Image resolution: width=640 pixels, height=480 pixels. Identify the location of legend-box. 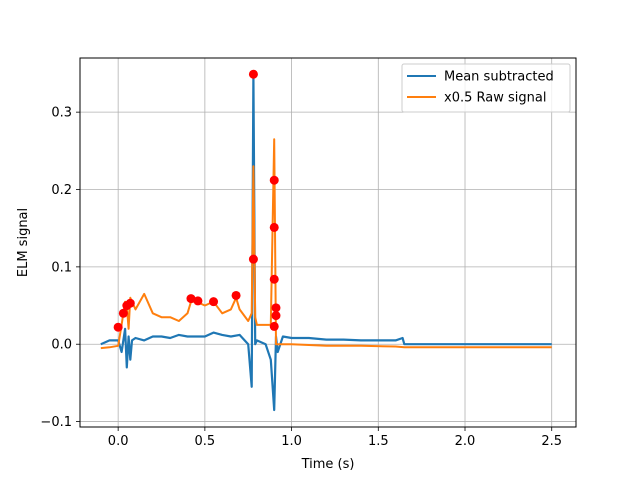
(486, 88).